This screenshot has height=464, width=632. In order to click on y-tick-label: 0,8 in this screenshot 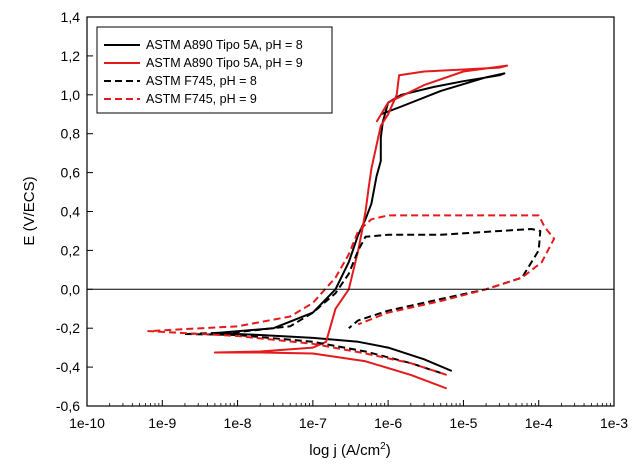, I will do `click(71, 134)`.